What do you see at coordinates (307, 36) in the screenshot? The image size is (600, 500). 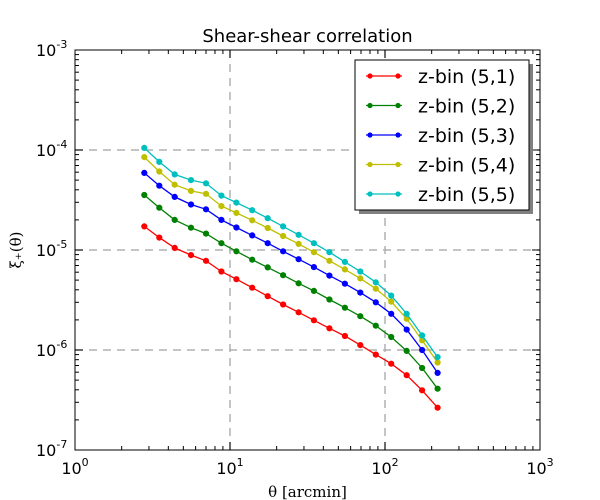 I see `chart-title: Shear-shear correlation` at bounding box center [307, 36].